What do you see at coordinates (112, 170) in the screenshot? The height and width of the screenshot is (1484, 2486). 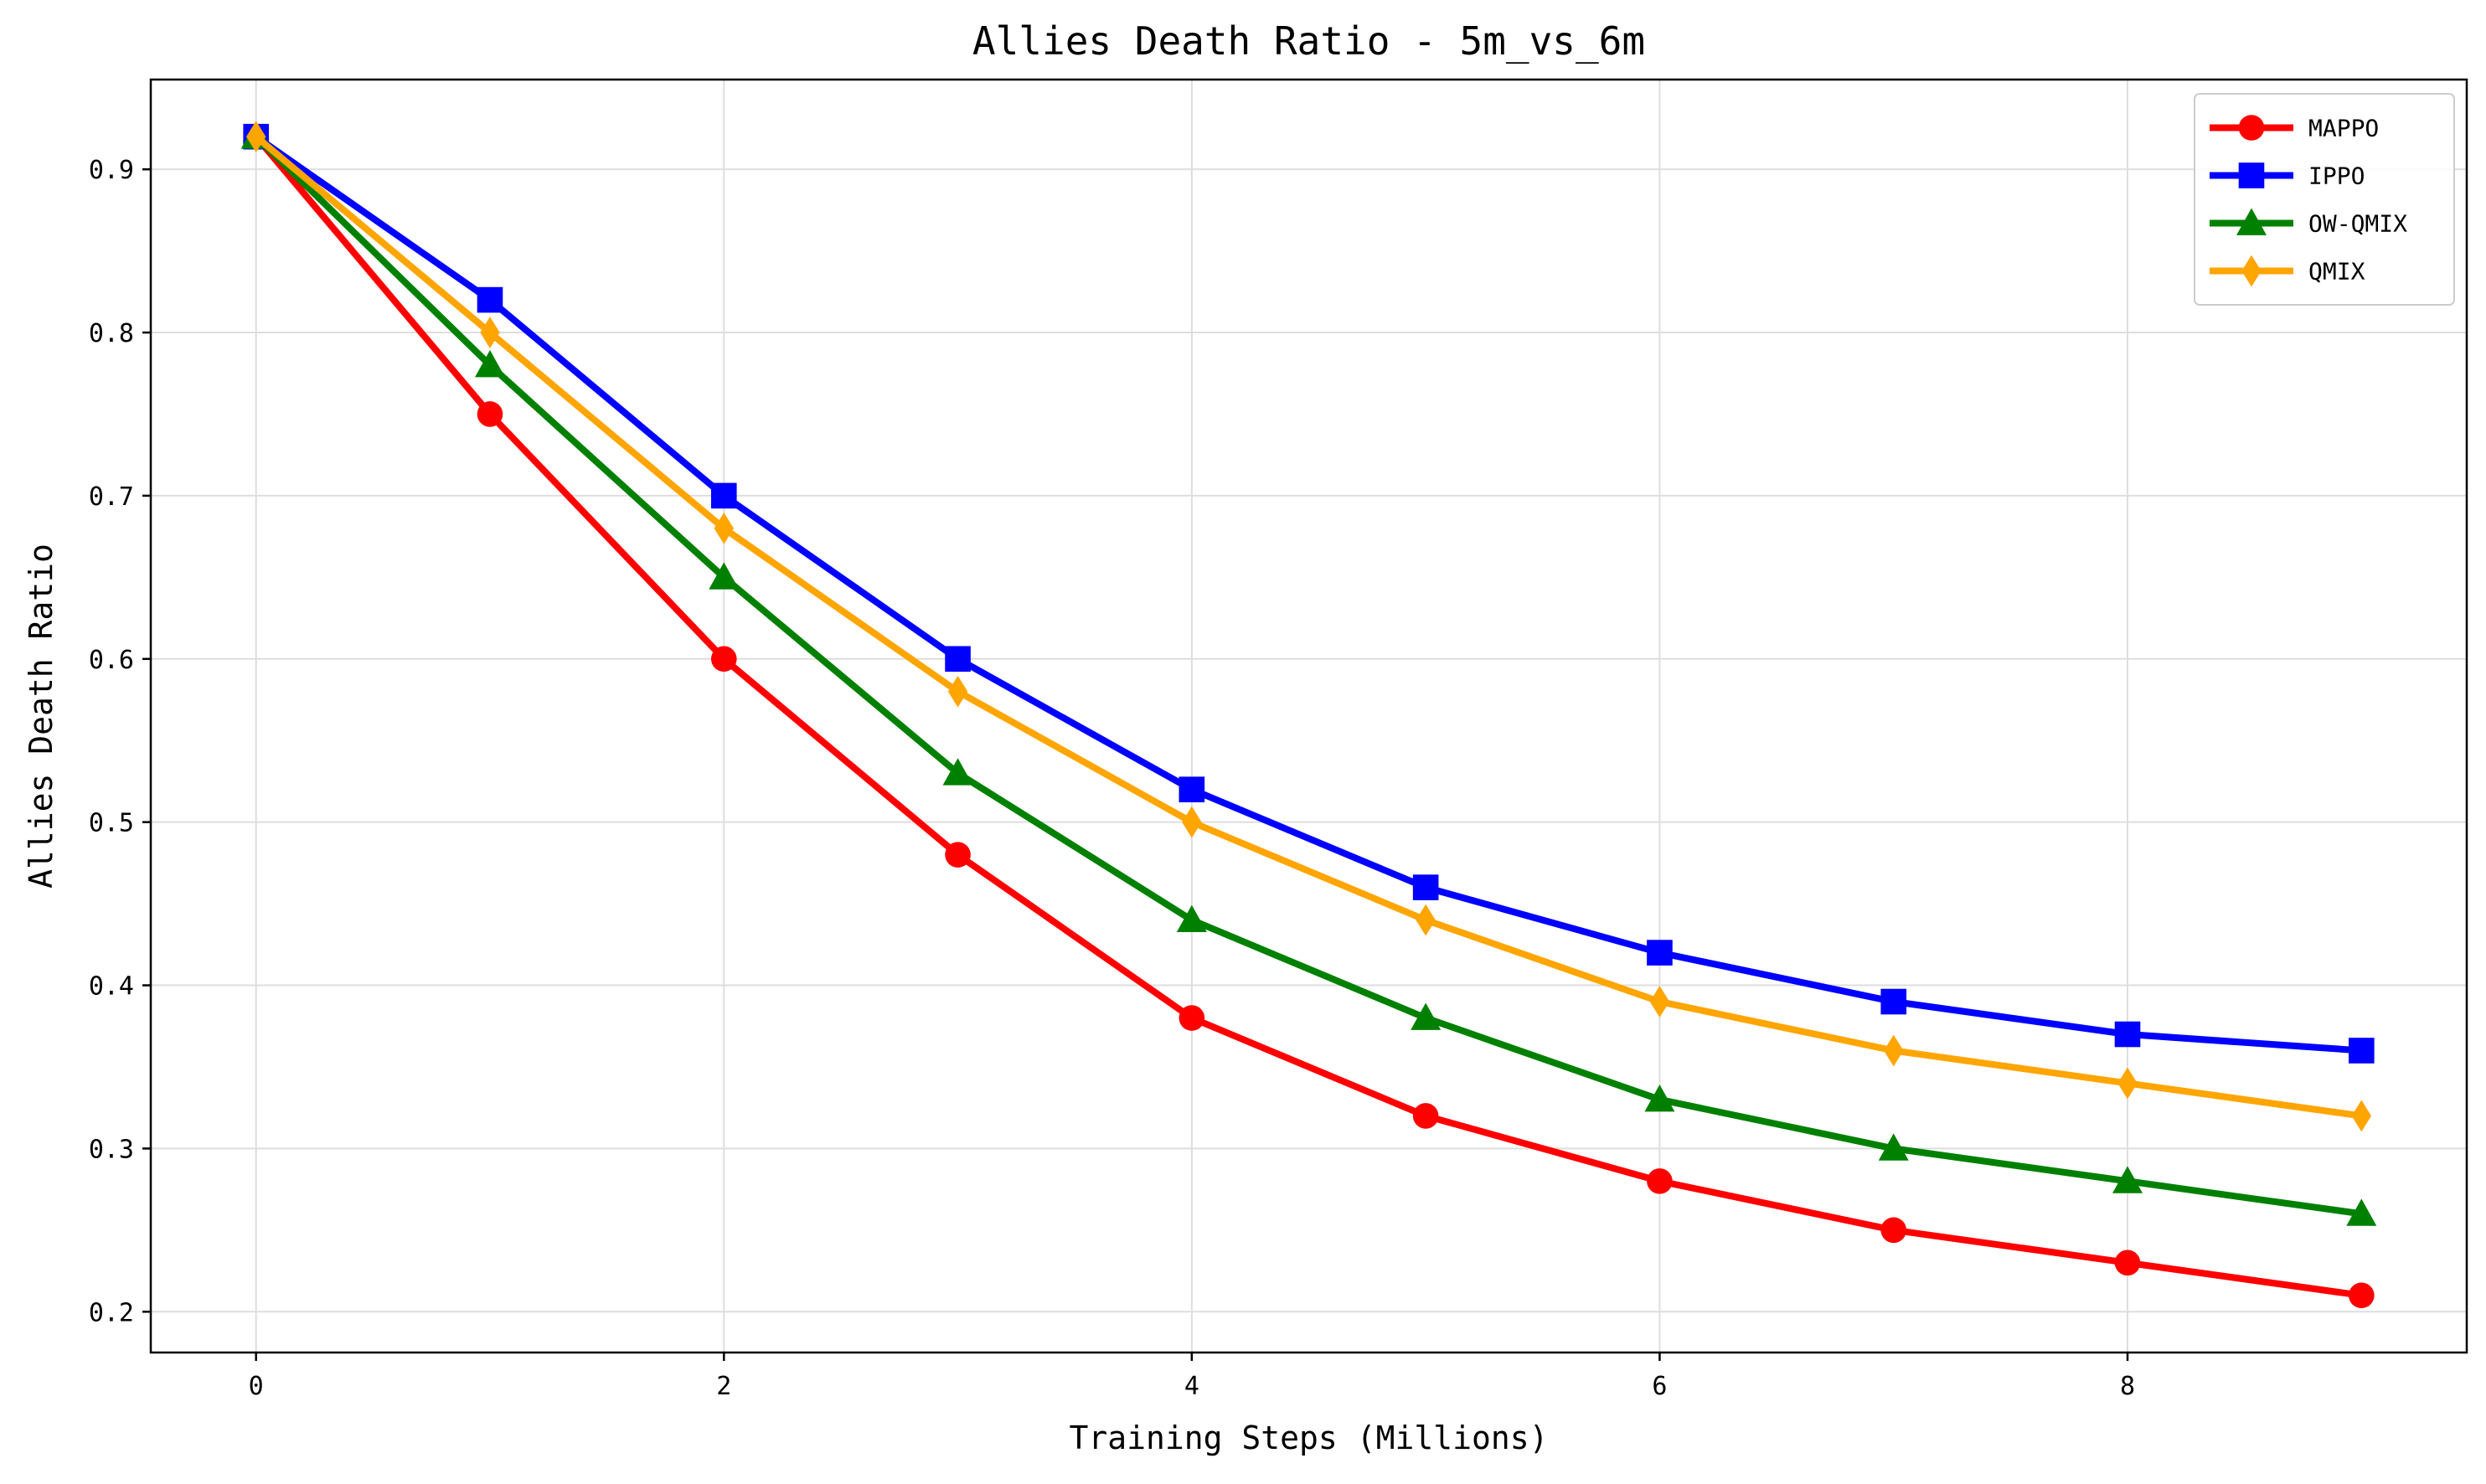 I see `y-tick-label: 0.9` at bounding box center [112, 170].